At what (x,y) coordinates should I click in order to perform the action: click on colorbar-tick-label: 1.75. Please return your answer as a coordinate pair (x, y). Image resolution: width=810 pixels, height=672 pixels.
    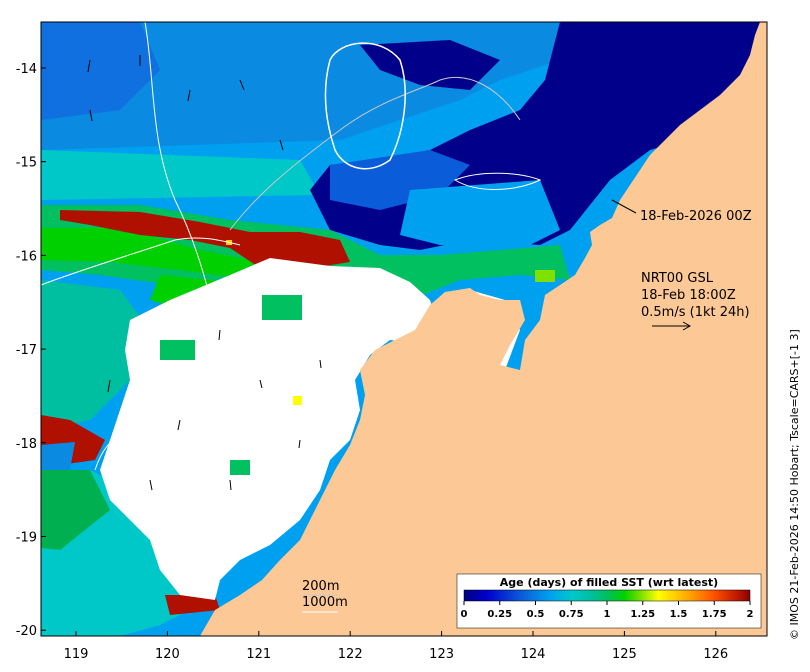
    Looking at the image, I should click on (714, 614).